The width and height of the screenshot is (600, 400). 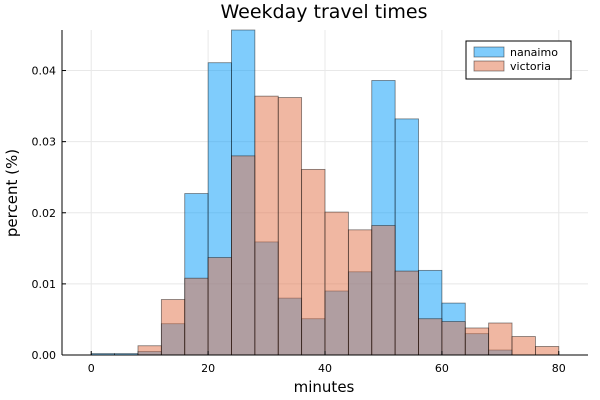 I want to click on x-axis-label: minutes, so click(x=324, y=387).